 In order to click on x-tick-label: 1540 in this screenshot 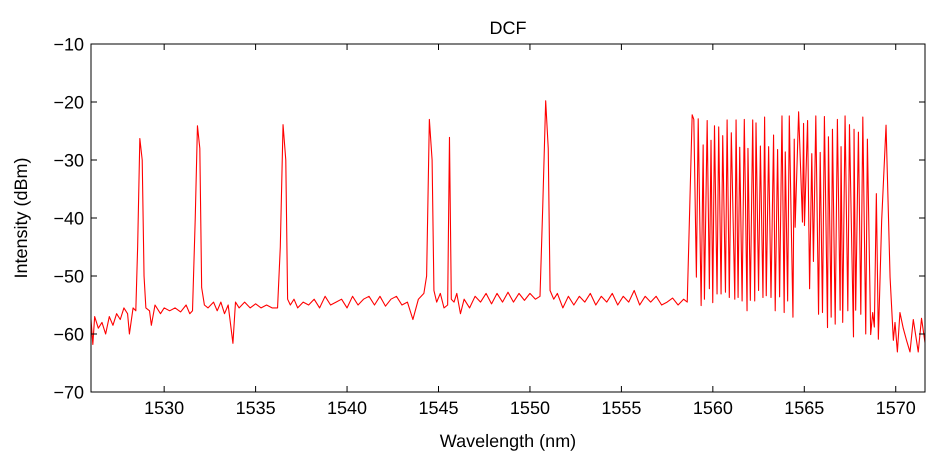, I will do `click(347, 408)`.